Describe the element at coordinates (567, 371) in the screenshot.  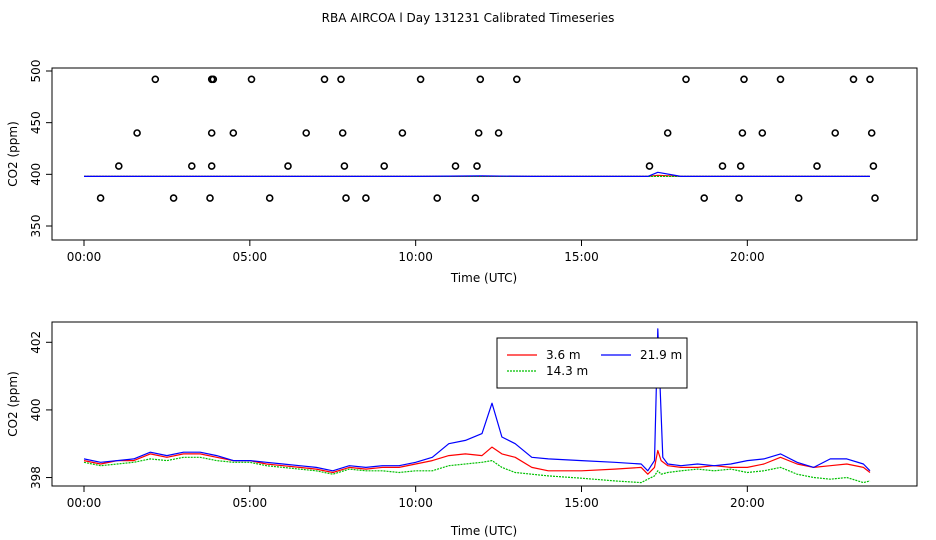
I see `legend-label-14-3m: 14.3 m` at that location.